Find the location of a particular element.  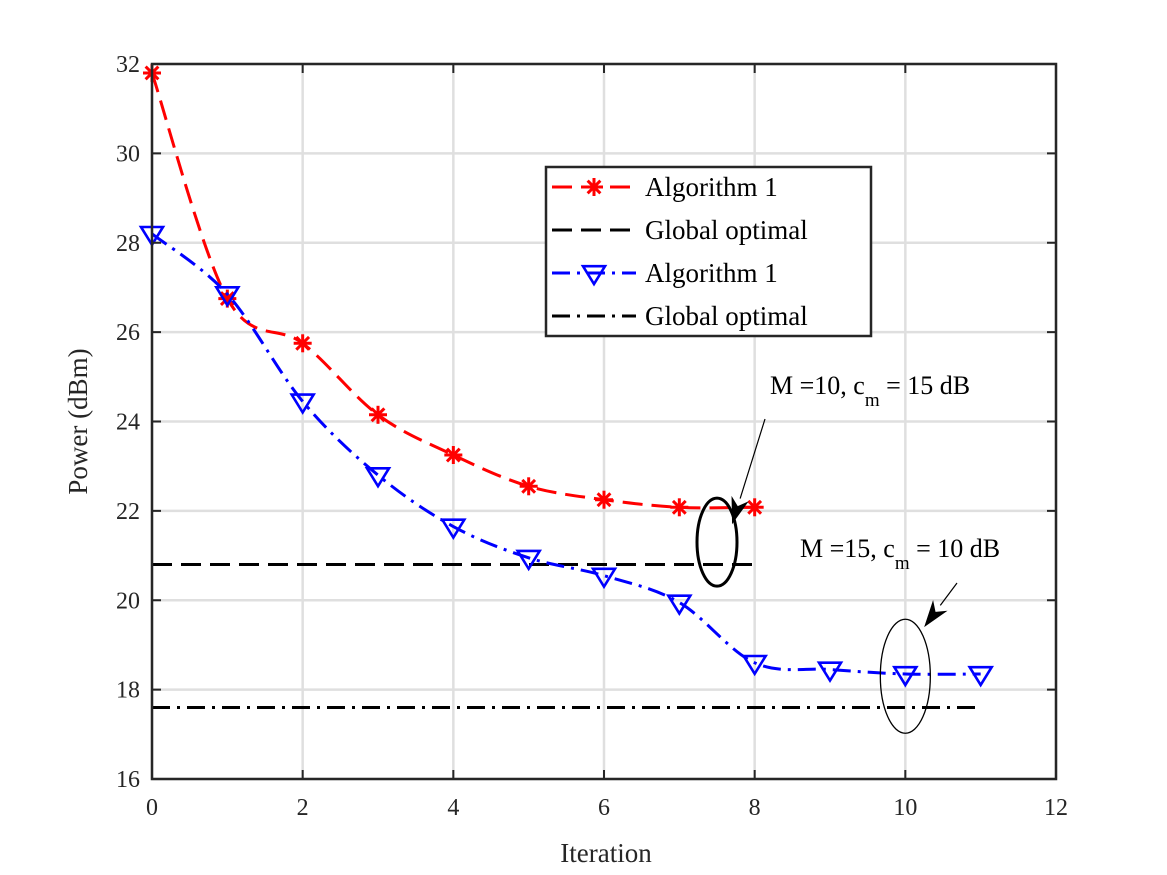

annotation-label: M =15, cm = 10 dB is located at coordinates (900, 554).